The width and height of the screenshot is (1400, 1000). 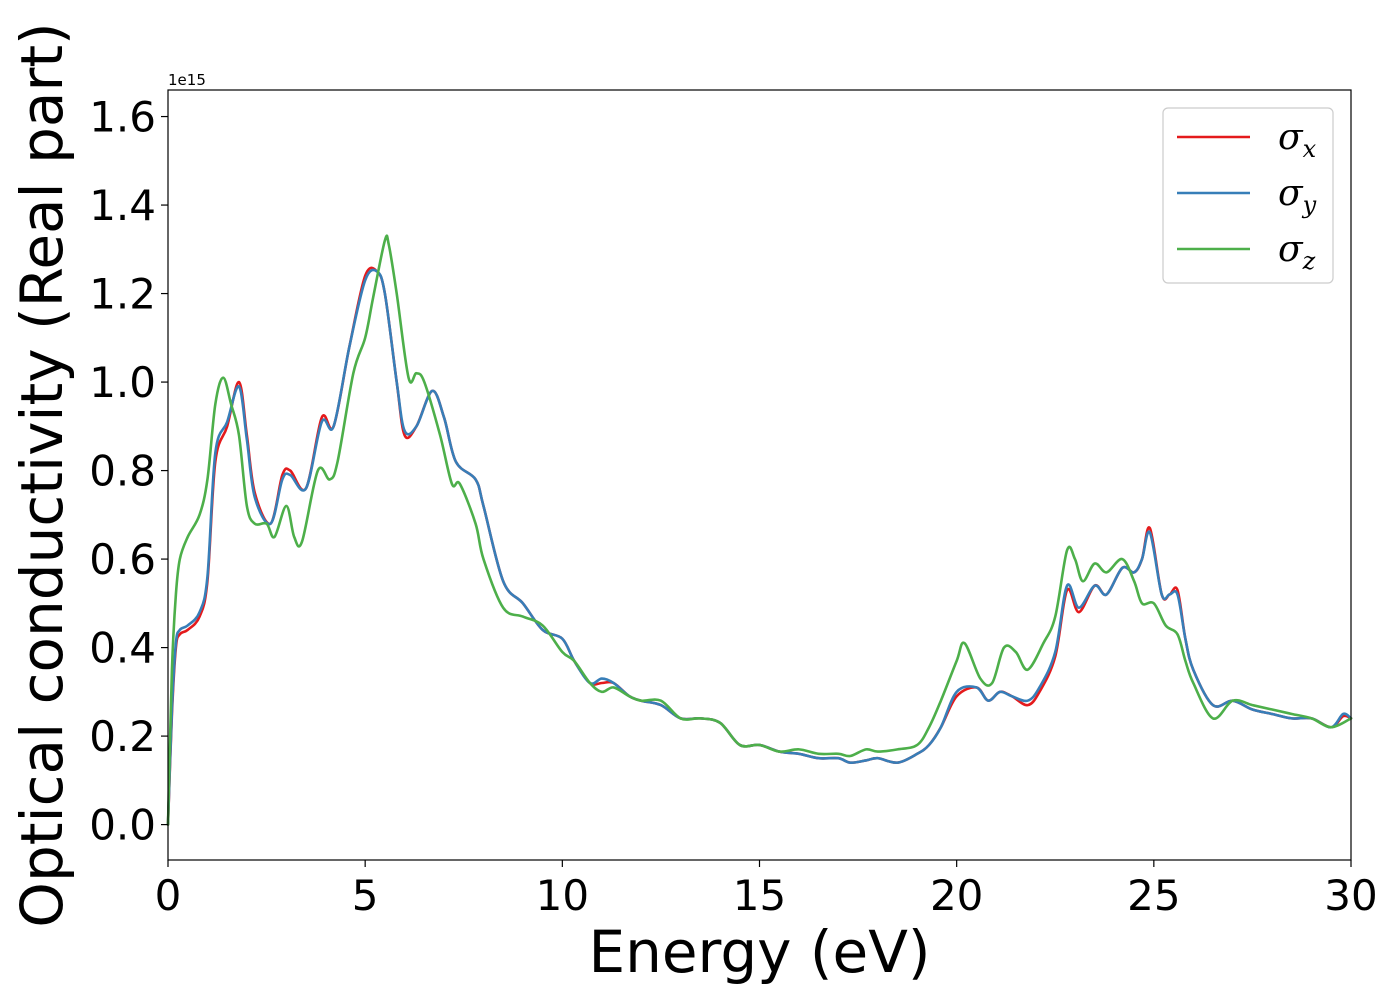 What do you see at coordinates (1153, 895) in the screenshot?
I see `x-tick-label: 25` at bounding box center [1153, 895].